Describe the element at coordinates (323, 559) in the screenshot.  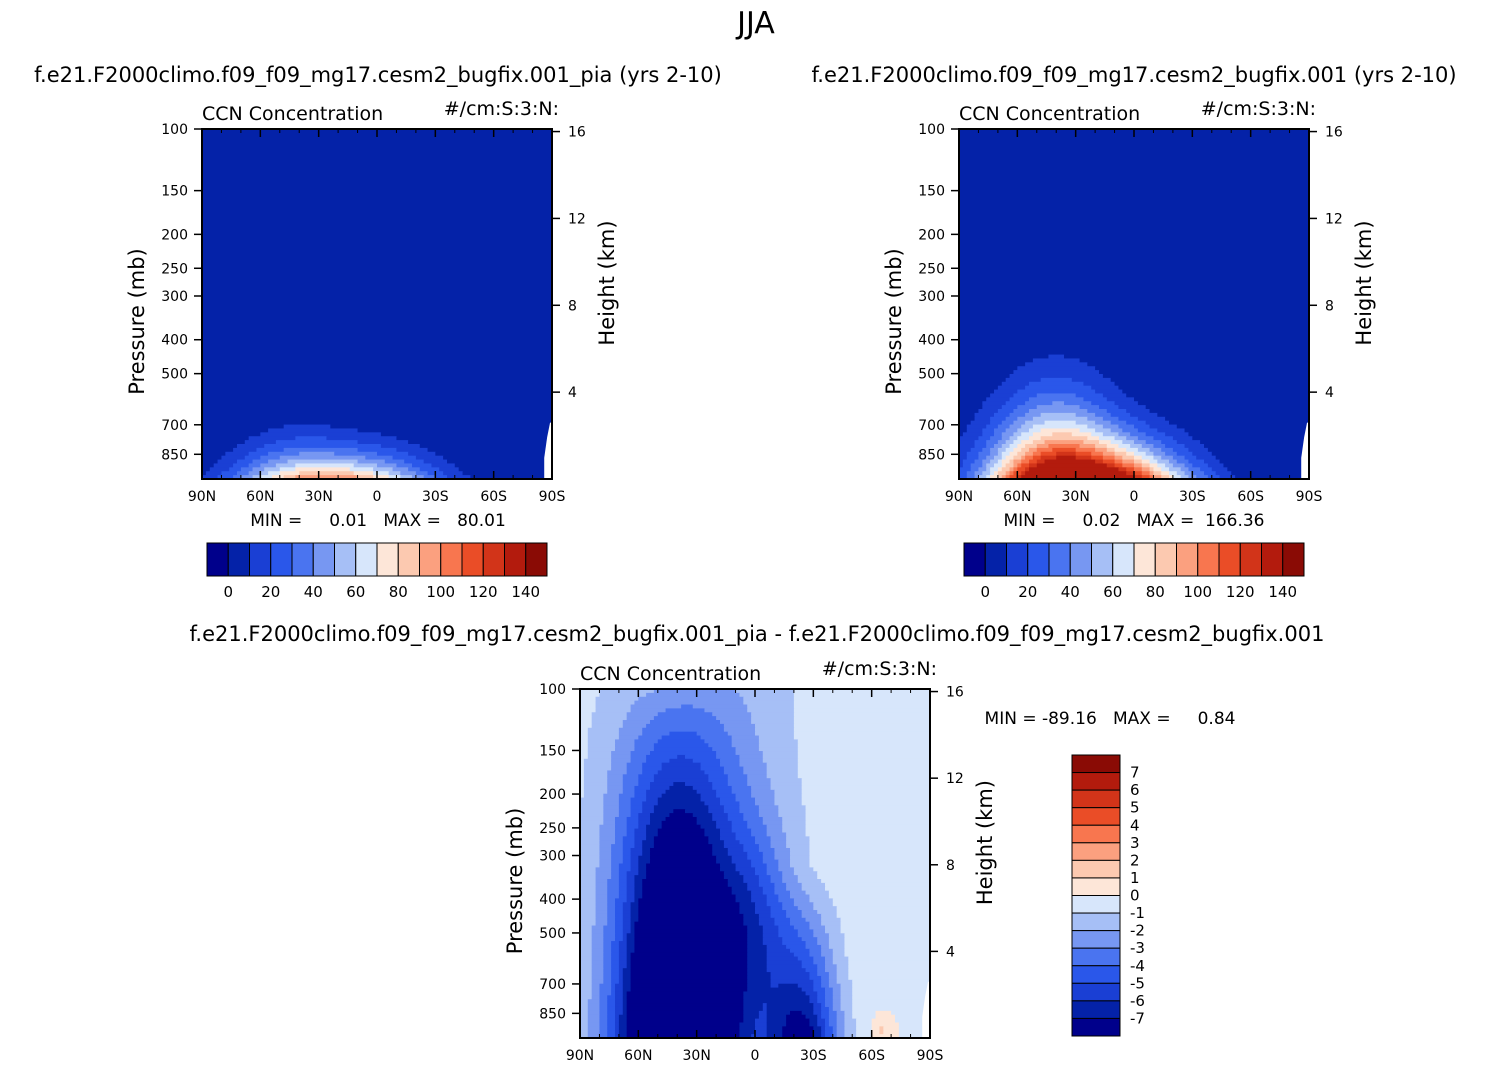
I see `colorbar-box` at that location.